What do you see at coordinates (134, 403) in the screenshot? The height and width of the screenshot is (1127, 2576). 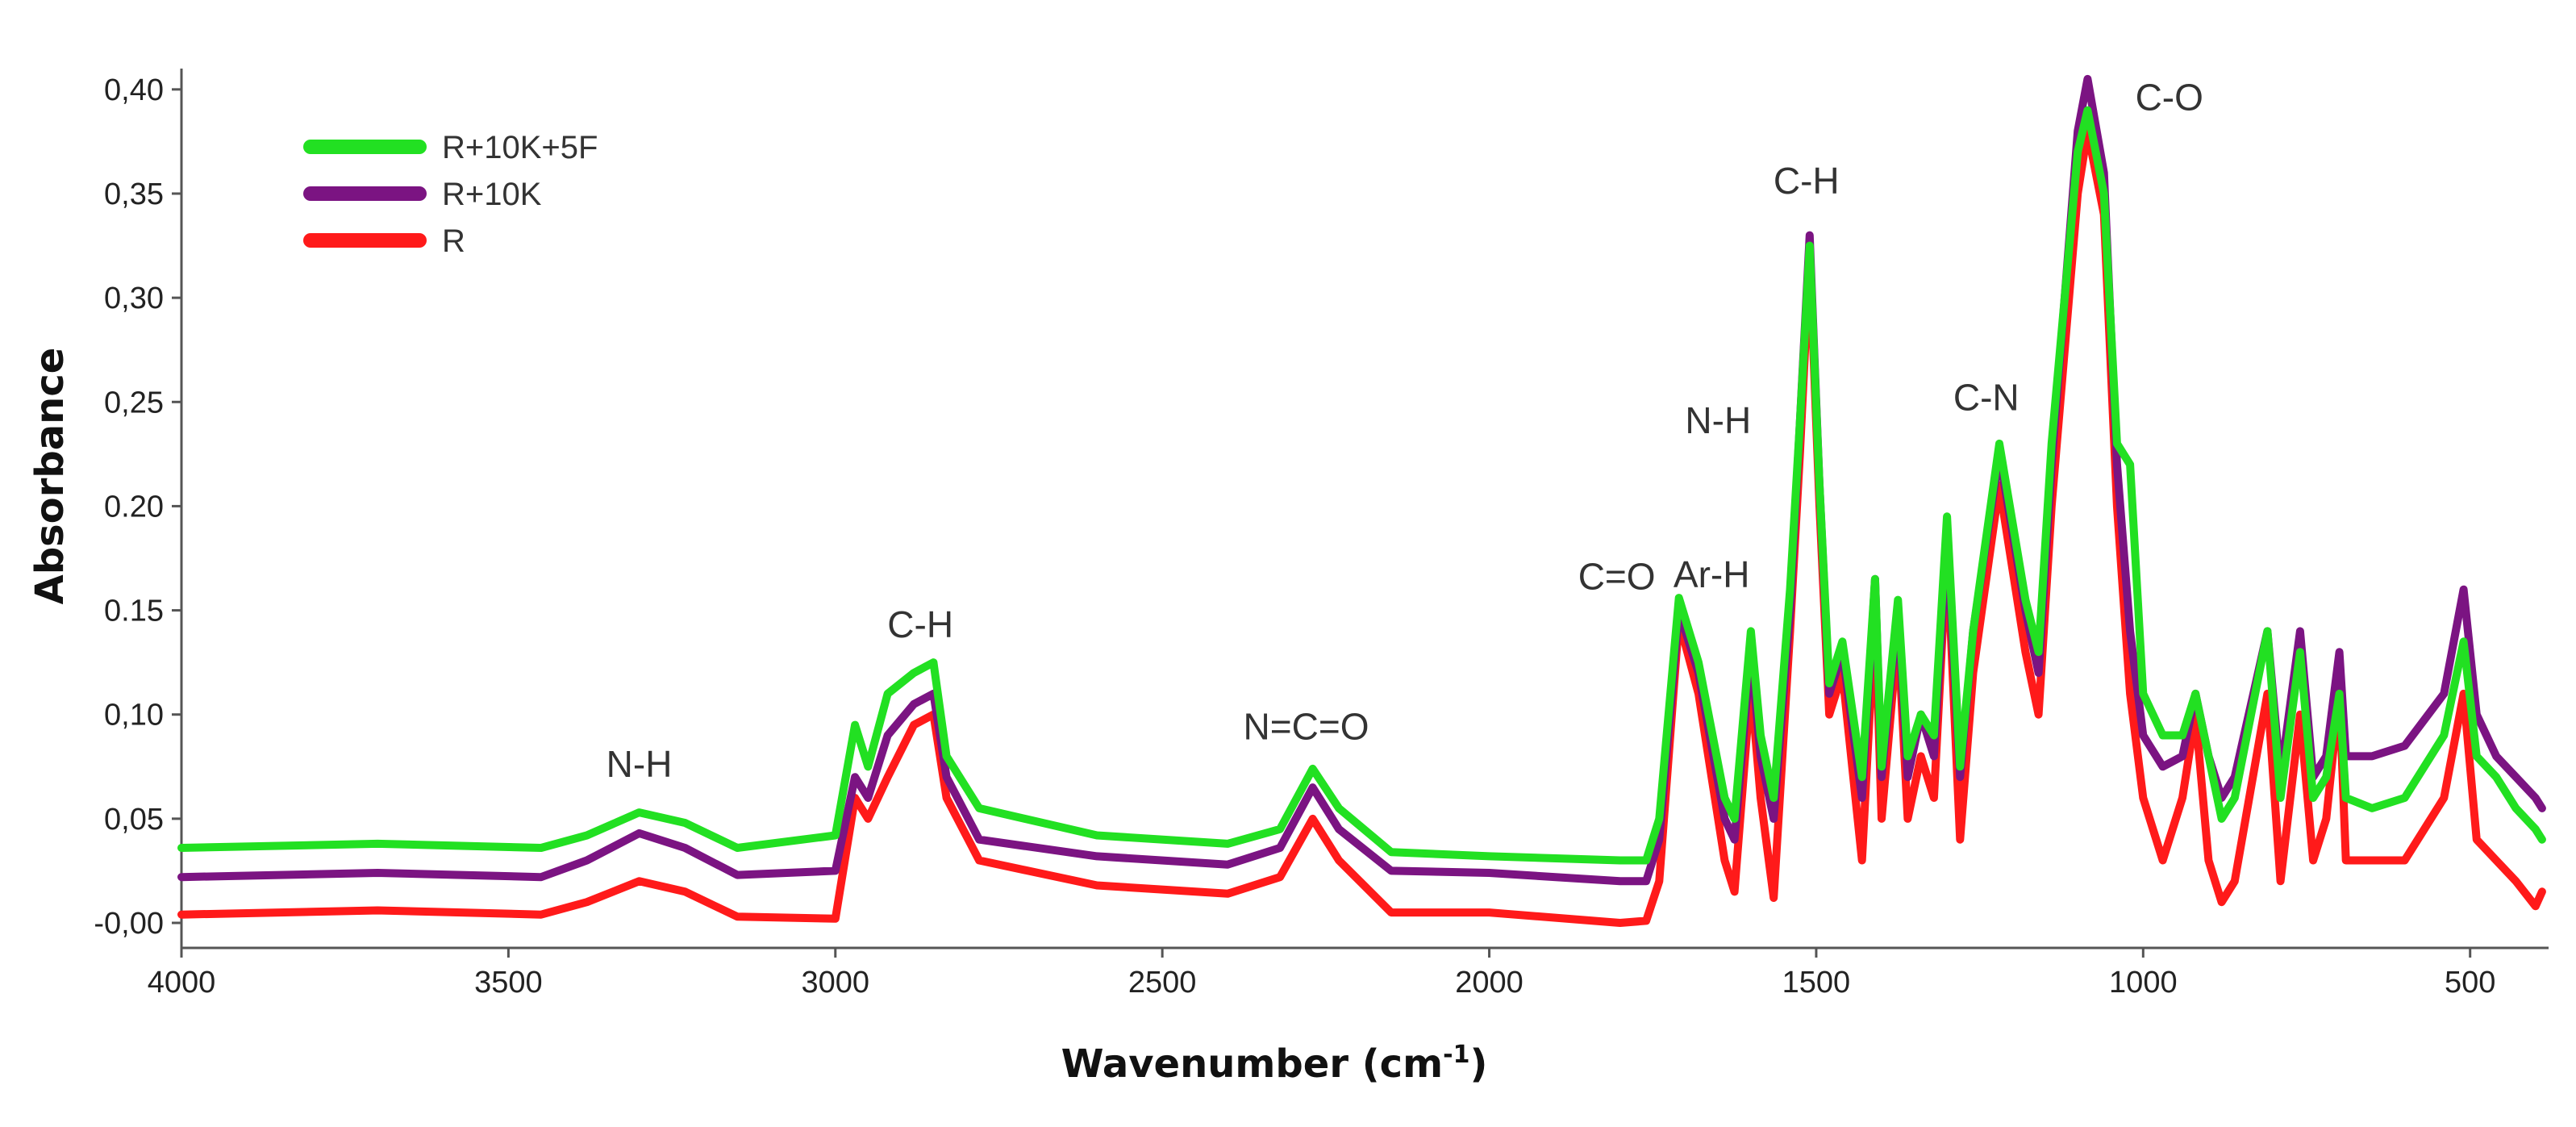 I see `y-tick-label: 0,25` at bounding box center [134, 403].